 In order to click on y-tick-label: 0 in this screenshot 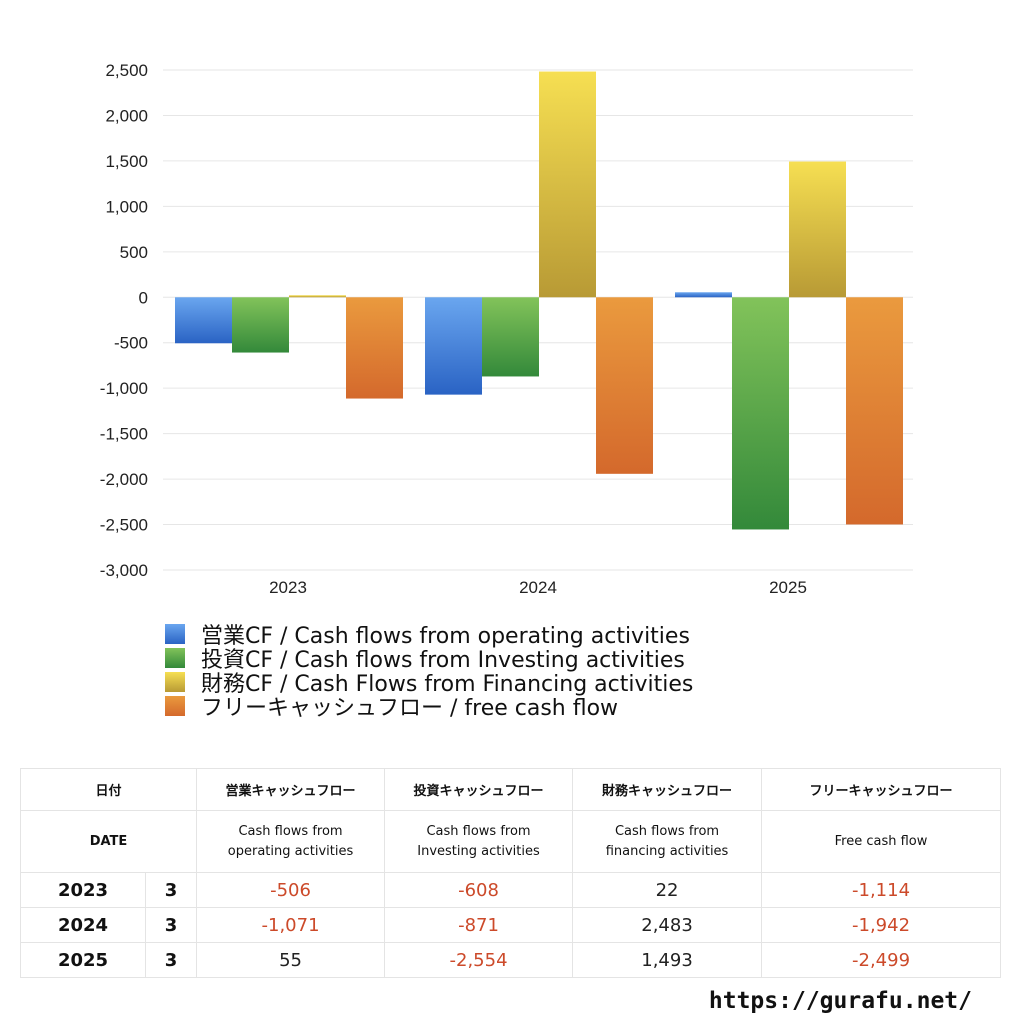, I will do `click(143, 297)`.